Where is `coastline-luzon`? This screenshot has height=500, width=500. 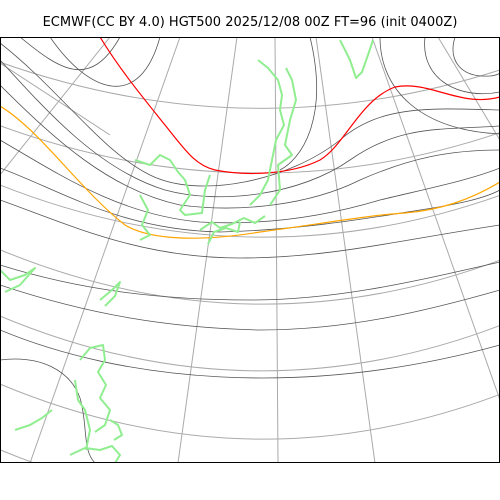 coastline-luzon is located at coordinates (82, 415).